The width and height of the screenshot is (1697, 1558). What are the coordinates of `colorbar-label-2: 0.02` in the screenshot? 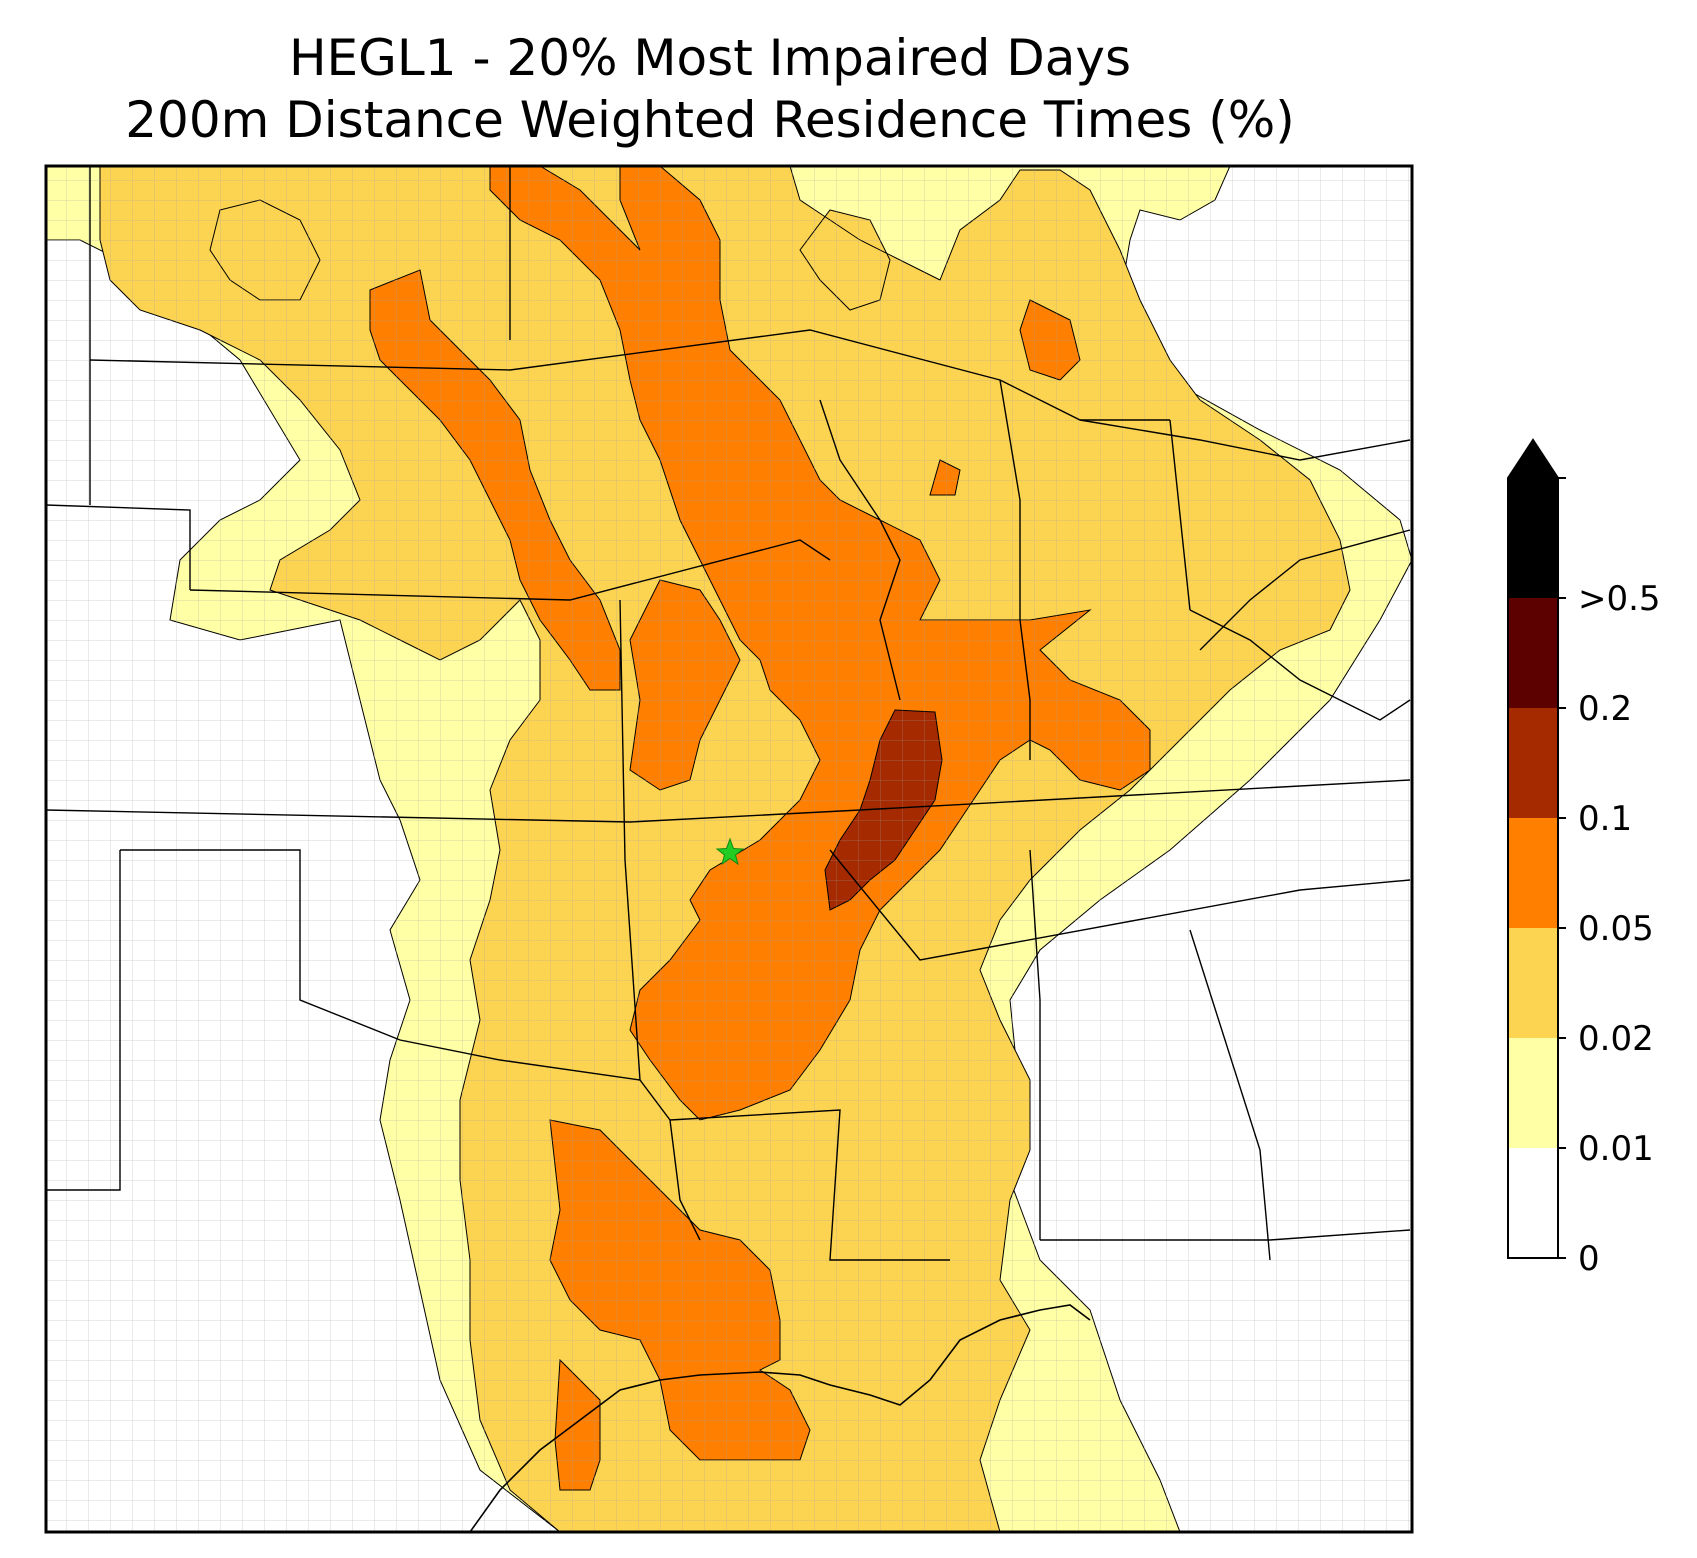 It's located at (1616, 1039).